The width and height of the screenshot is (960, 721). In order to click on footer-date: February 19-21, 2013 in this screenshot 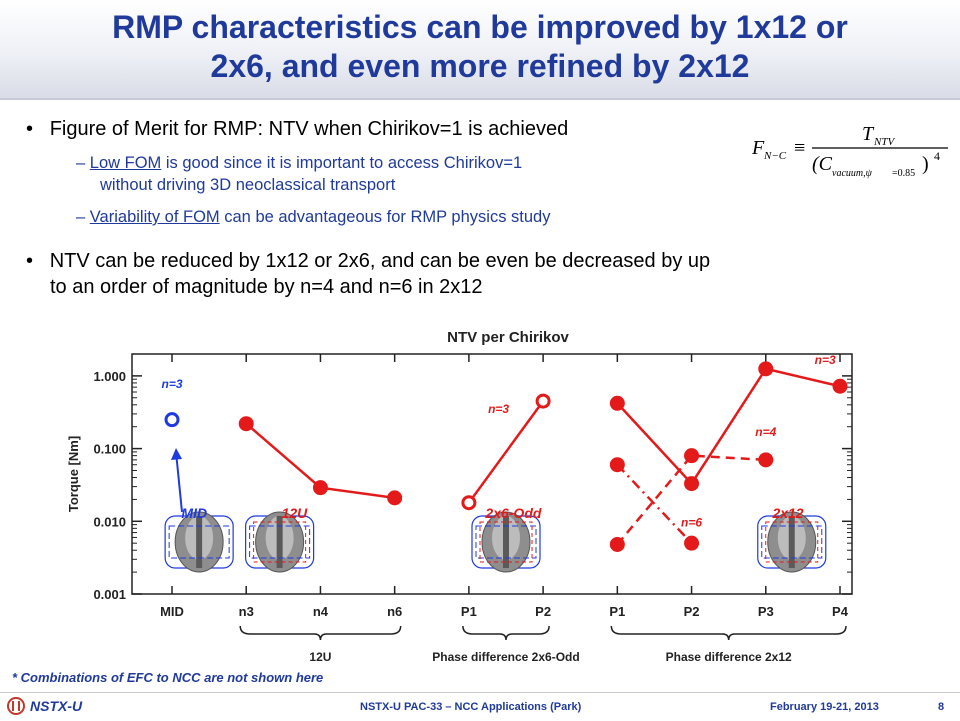, I will do `click(824, 707)`.